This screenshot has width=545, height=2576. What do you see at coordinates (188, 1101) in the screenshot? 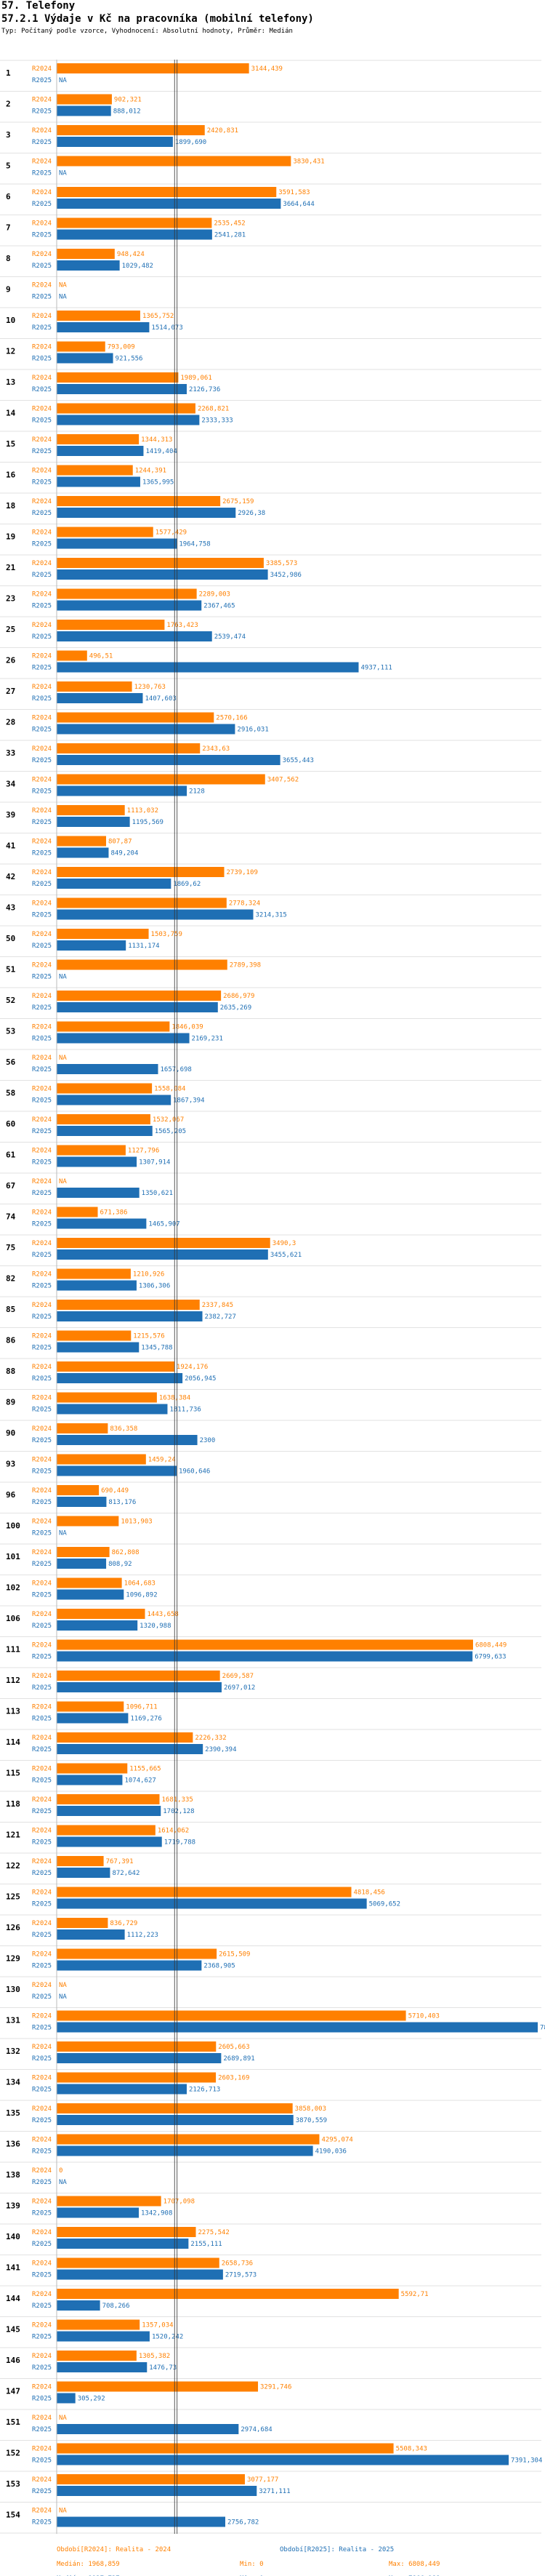
I see `value-label-r2025: 1867,394` at bounding box center [188, 1101].